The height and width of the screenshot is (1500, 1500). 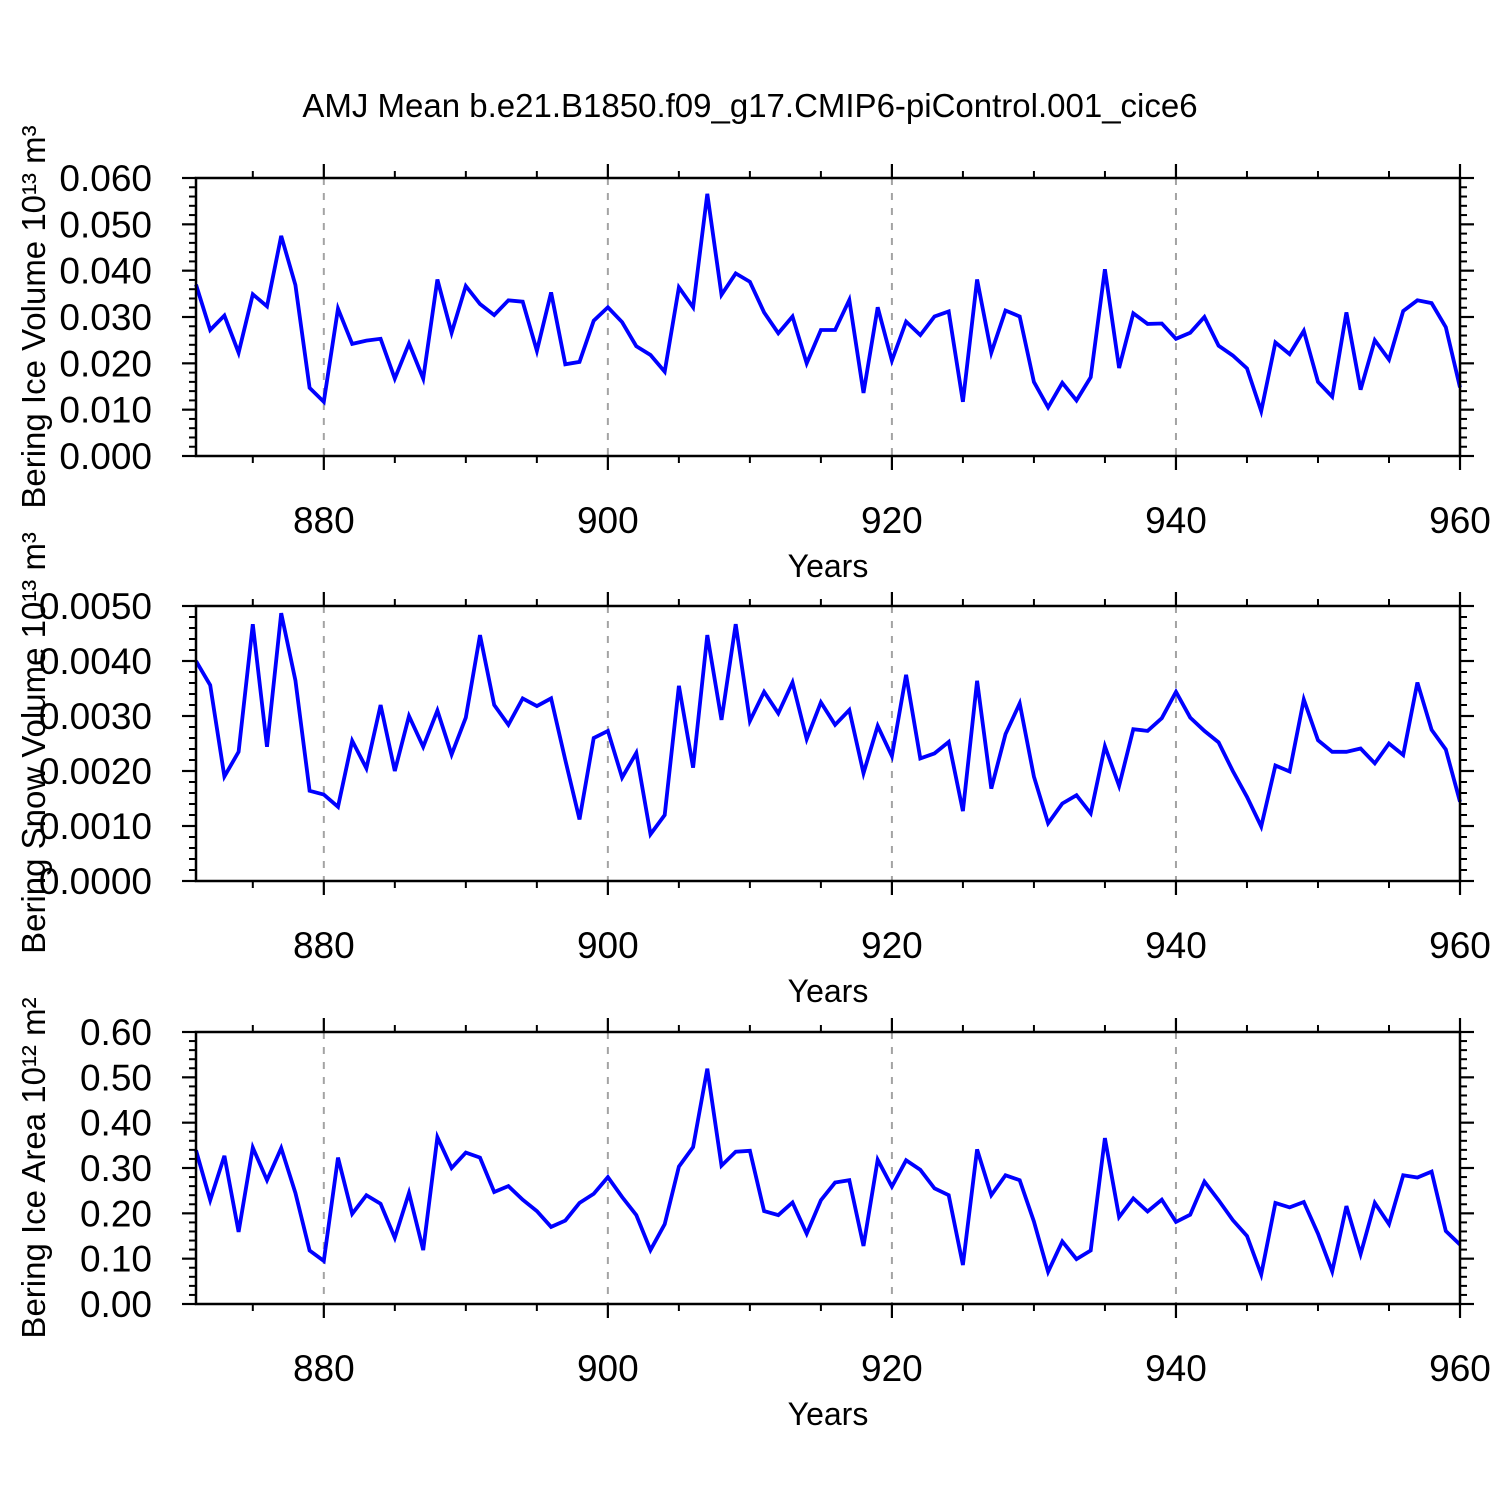 I want to click on y-tick-label: 0.040, so click(x=105, y=271).